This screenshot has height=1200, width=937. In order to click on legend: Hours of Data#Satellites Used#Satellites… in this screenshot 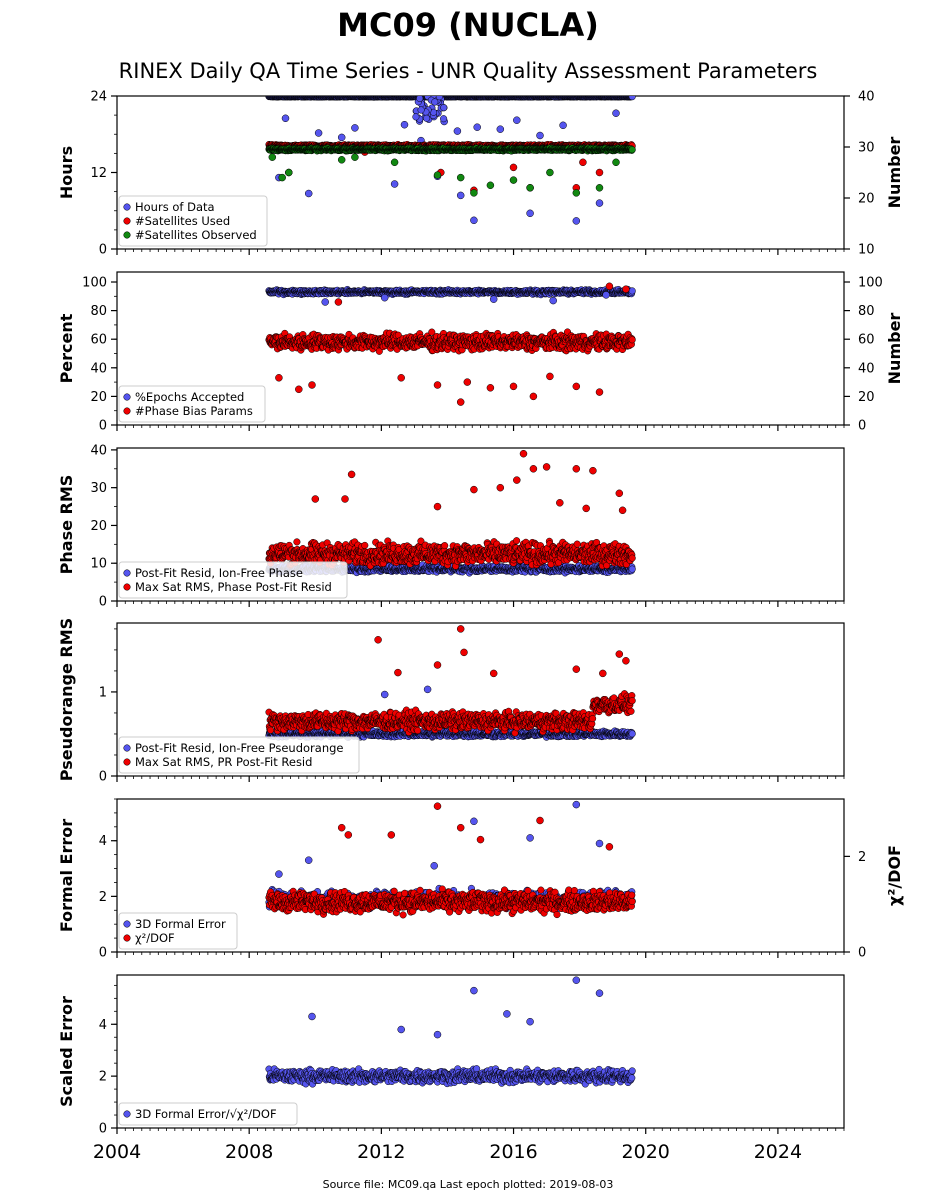, I will do `click(193, 221)`.